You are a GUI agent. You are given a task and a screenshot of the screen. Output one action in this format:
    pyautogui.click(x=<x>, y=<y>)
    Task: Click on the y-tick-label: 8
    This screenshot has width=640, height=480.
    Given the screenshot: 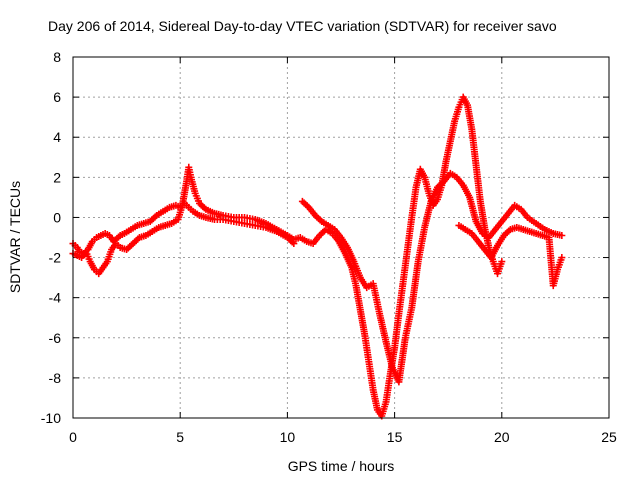 What is the action you would take?
    pyautogui.click(x=57, y=57)
    